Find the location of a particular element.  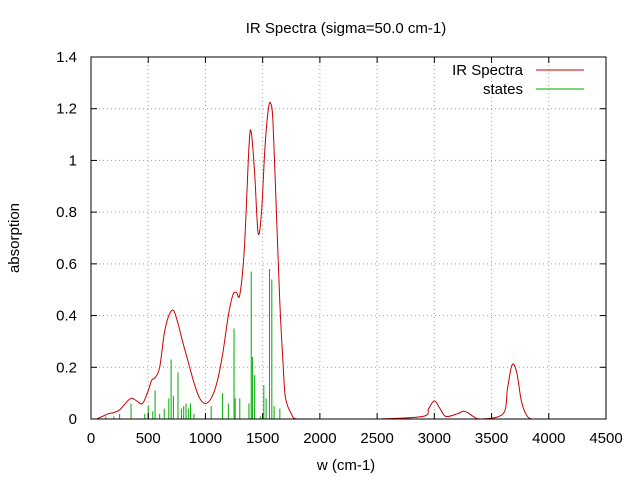

x-tick-label: 500 is located at coordinates (148, 438).